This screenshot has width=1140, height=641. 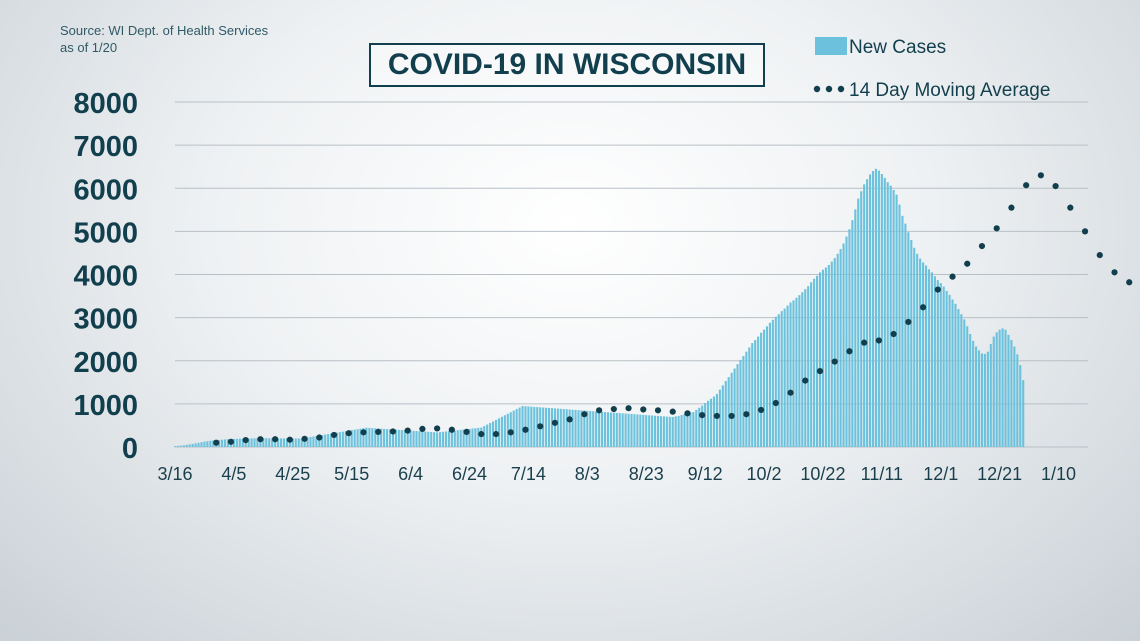 I want to click on legend-dot, so click(x=817, y=89).